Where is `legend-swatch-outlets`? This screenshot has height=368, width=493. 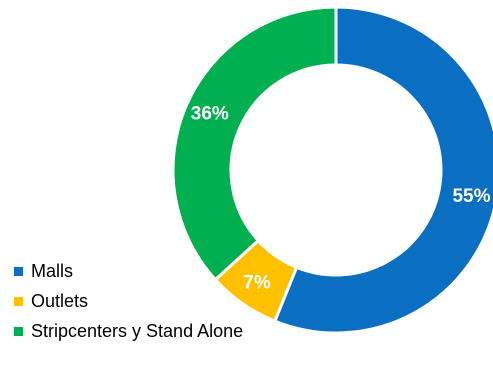 legend-swatch-outlets is located at coordinates (18, 301).